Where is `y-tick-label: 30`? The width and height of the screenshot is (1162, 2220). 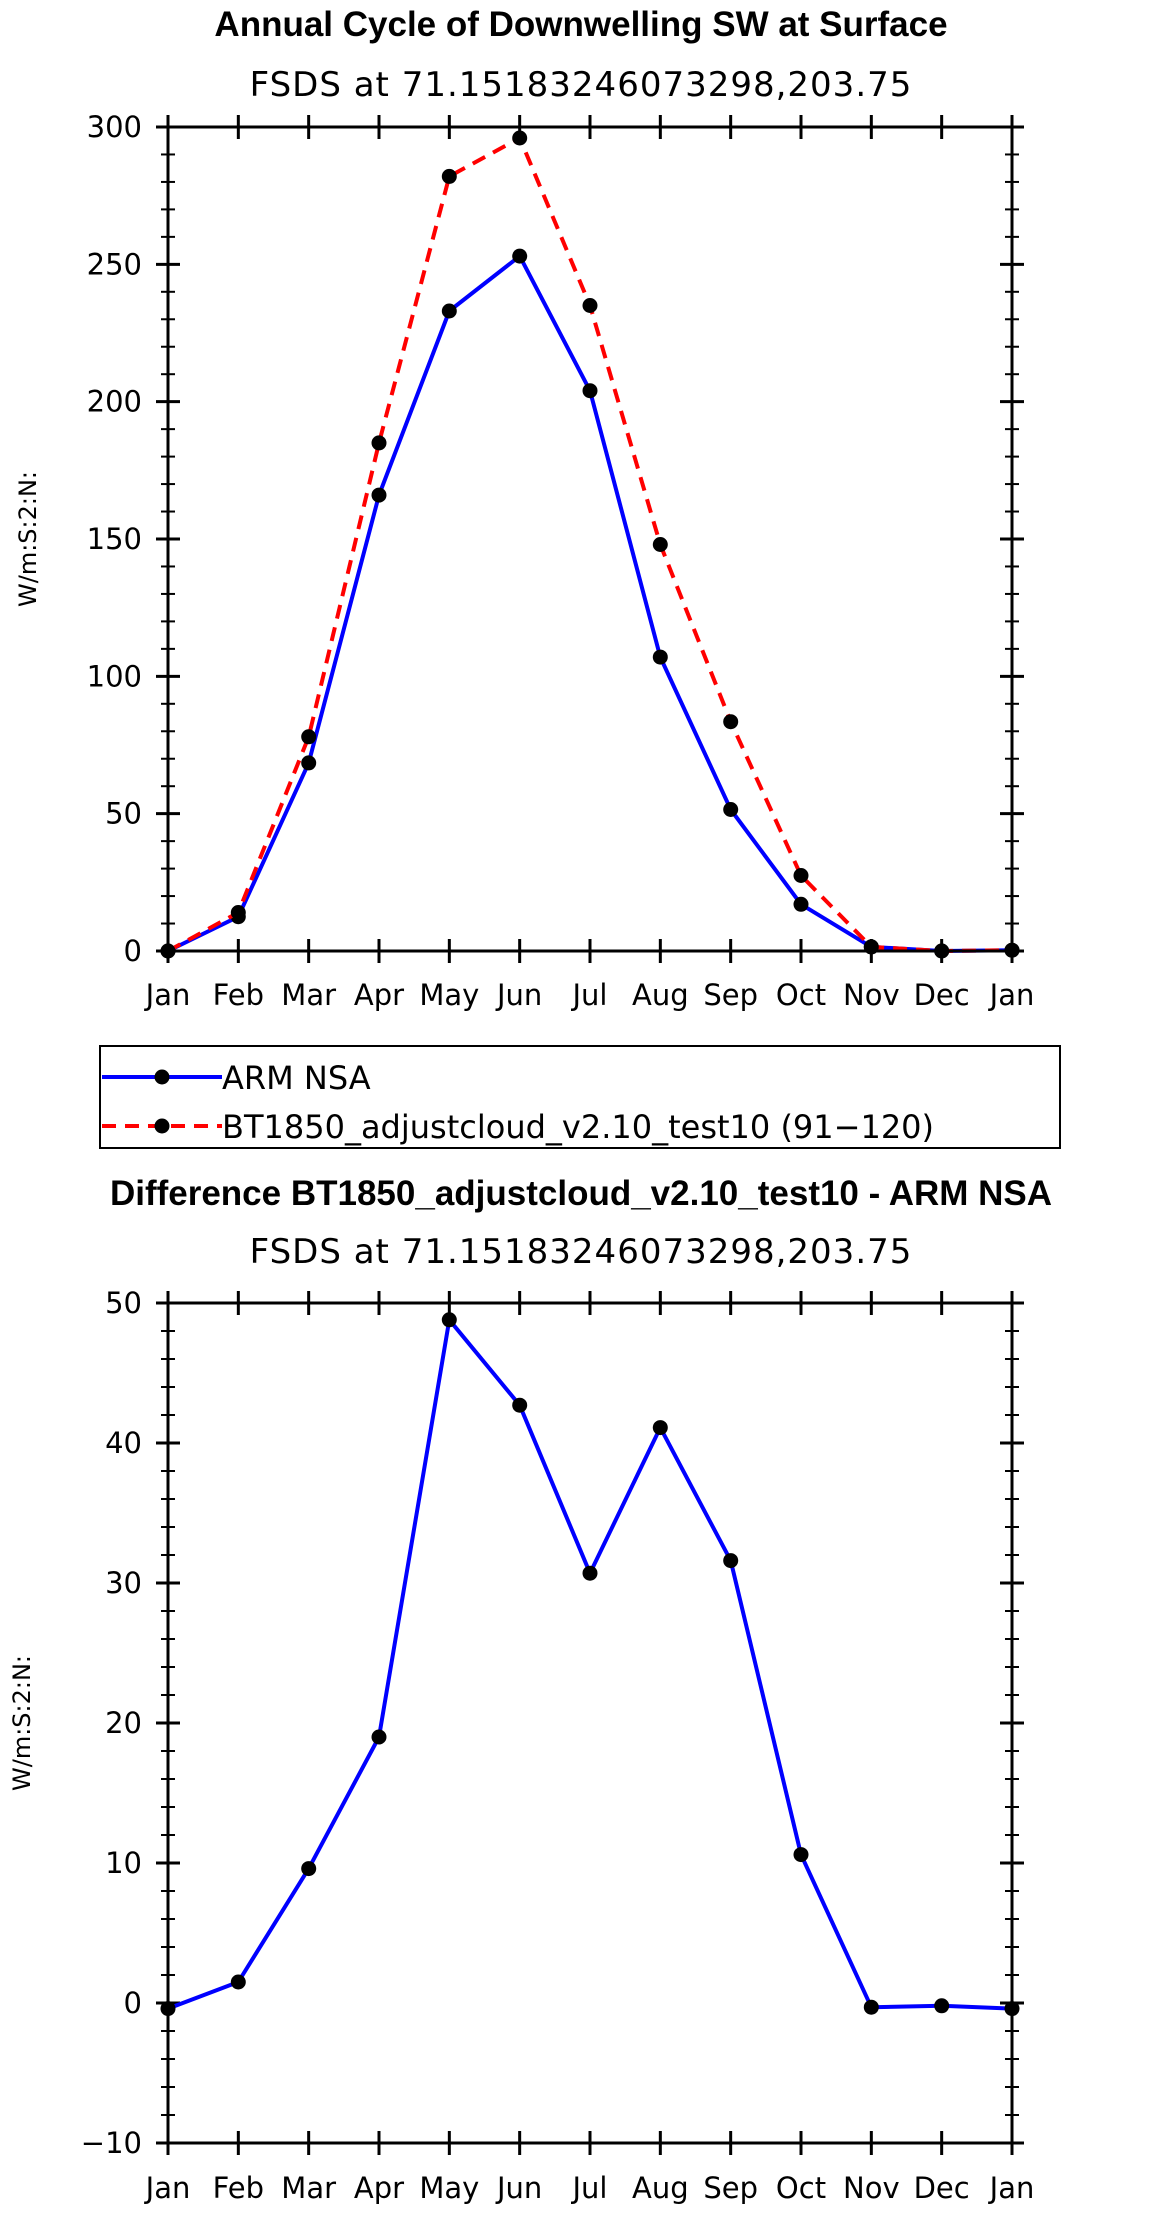
y-tick-label: 30 is located at coordinates (123, 1583).